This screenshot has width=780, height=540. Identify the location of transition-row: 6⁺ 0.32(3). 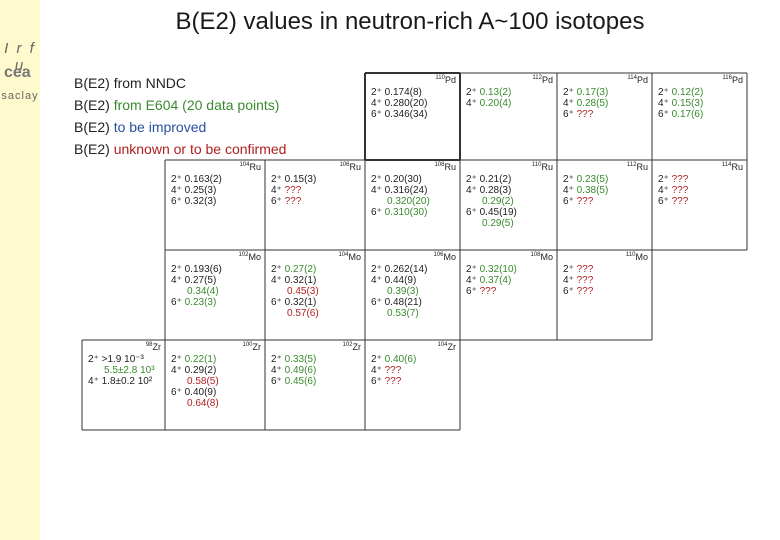
(196, 201).